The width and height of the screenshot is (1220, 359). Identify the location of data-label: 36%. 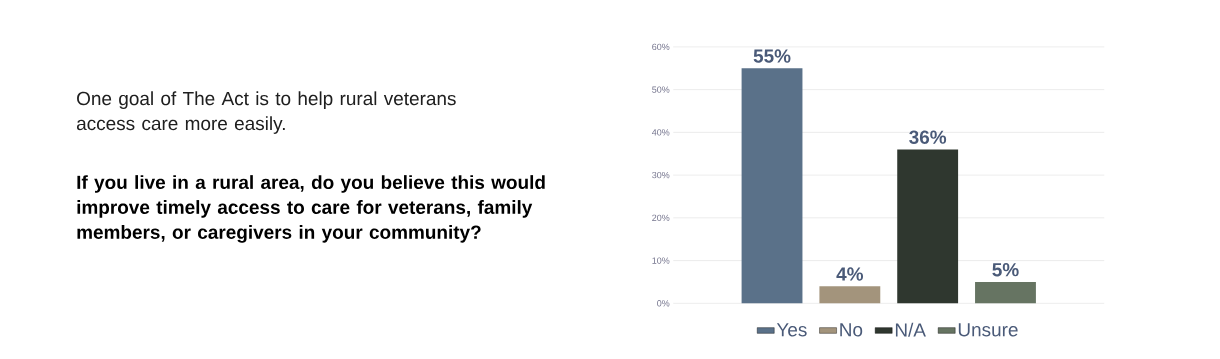
(928, 137).